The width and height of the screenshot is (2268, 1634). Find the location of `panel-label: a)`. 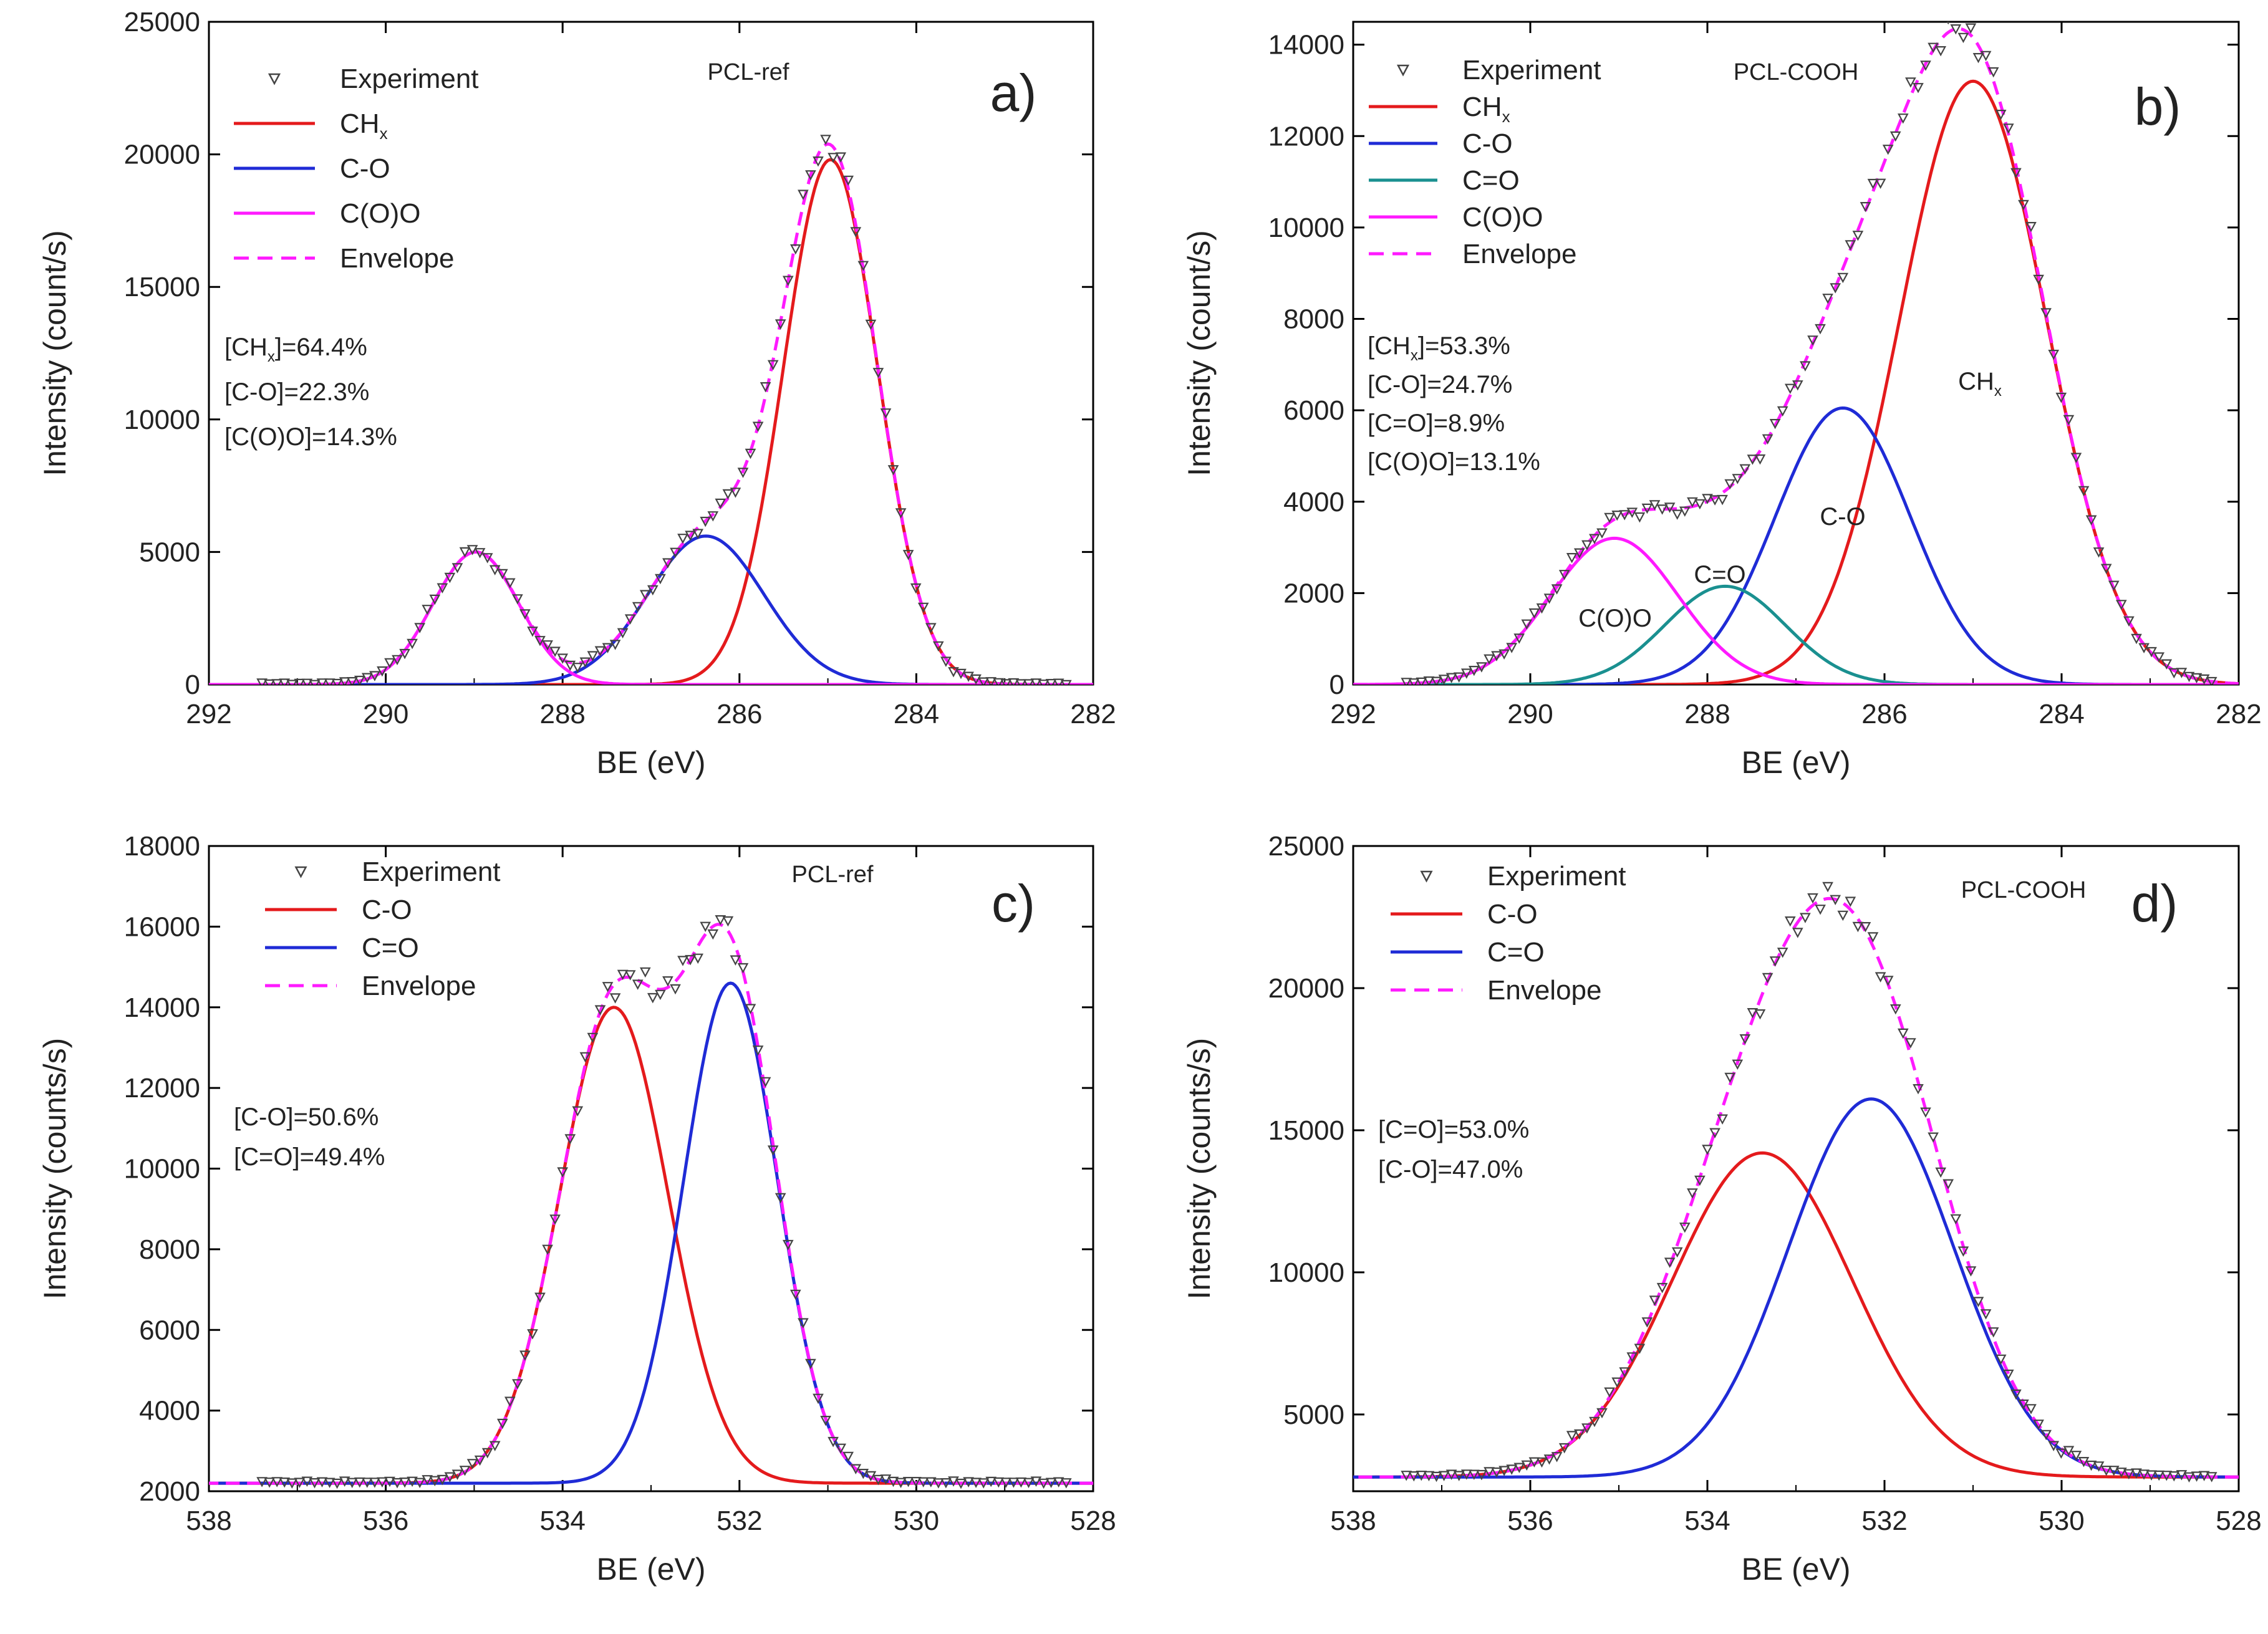

panel-label: a) is located at coordinates (1013, 93).